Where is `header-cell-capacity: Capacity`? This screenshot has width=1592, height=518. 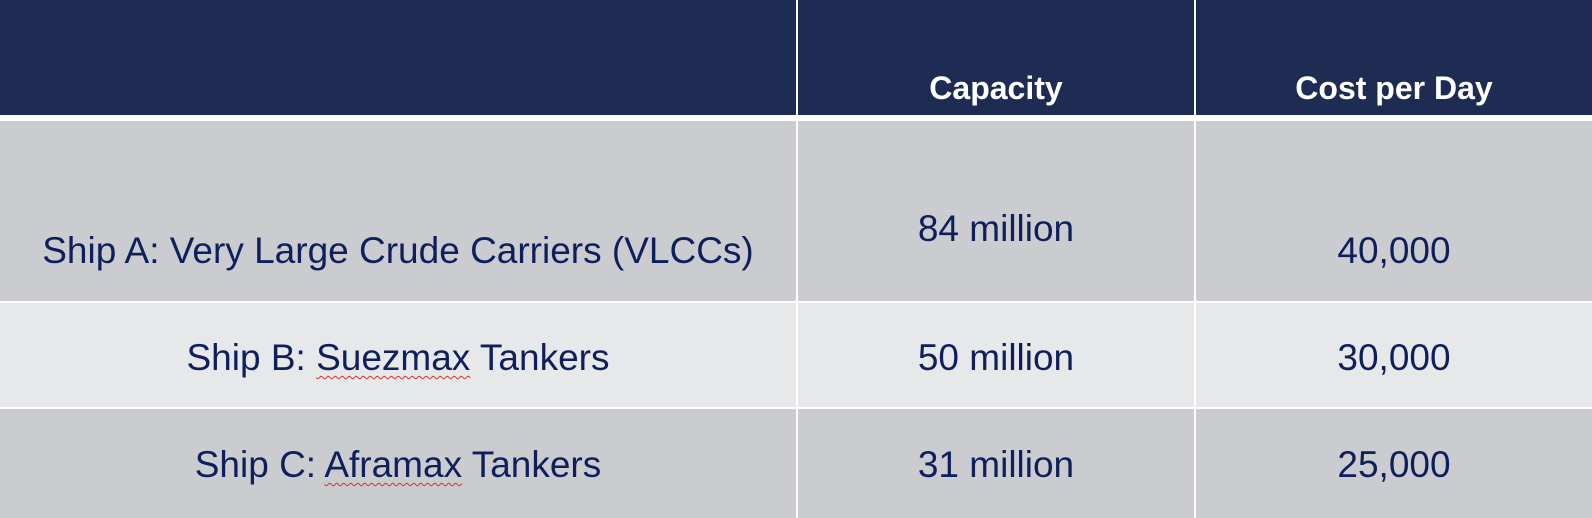 header-cell-capacity: Capacity is located at coordinates (996, 57).